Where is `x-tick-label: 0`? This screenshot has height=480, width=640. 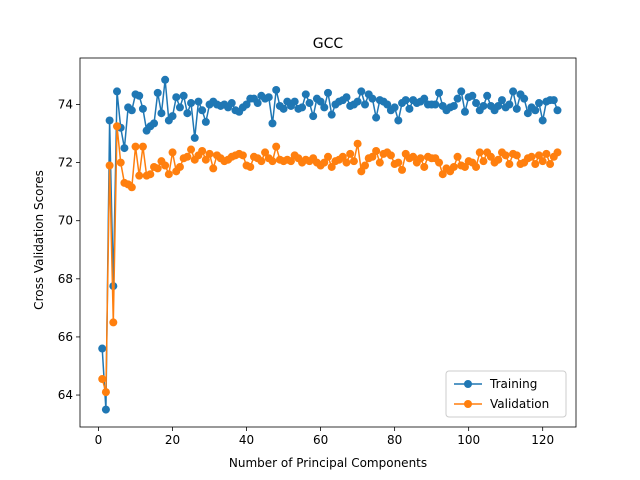
x-tick-label: 0 is located at coordinates (99, 440).